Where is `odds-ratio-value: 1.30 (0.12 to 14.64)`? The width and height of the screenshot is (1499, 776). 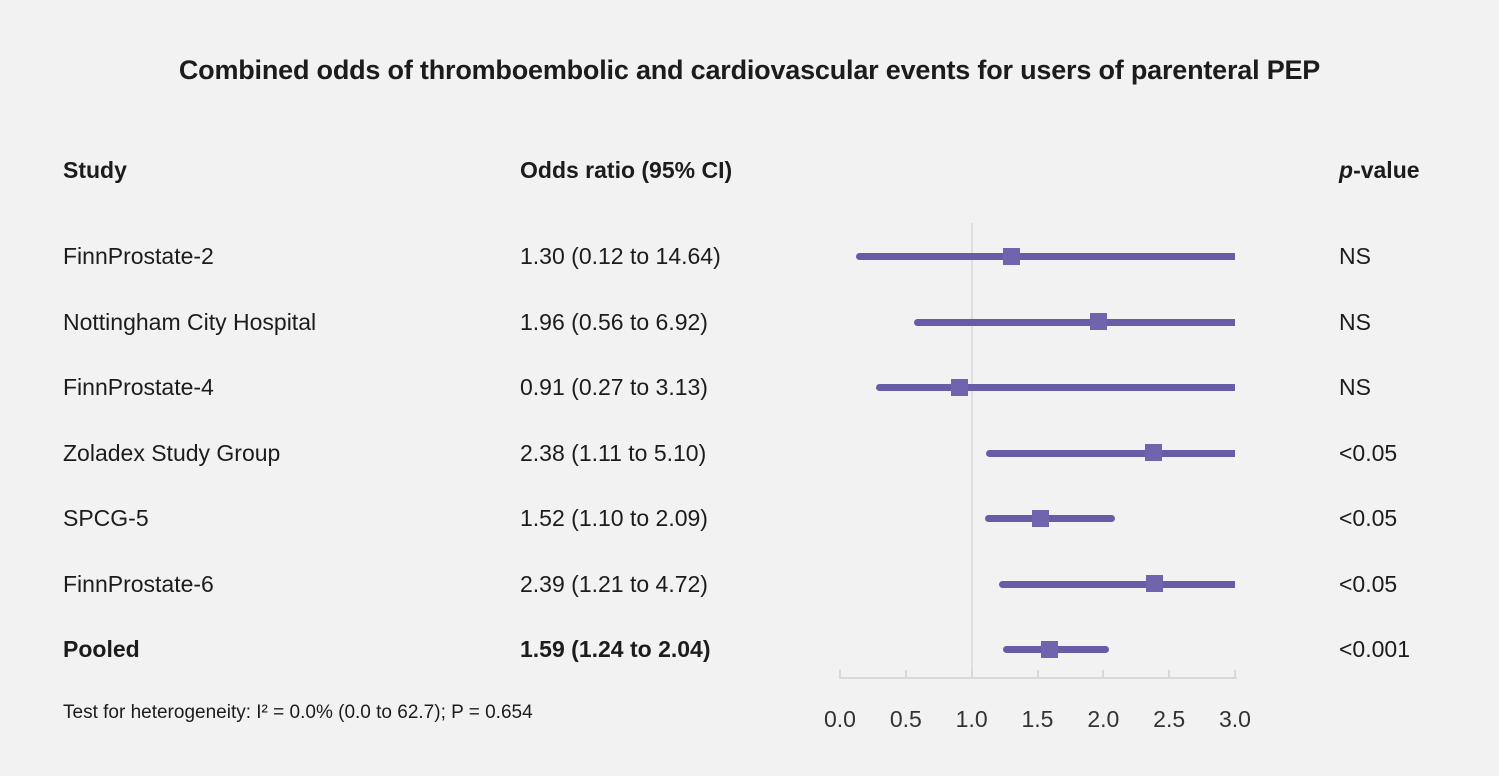 odds-ratio-value: 1.30 (0.12 to 14.64) is located at coordinates (620, 256).